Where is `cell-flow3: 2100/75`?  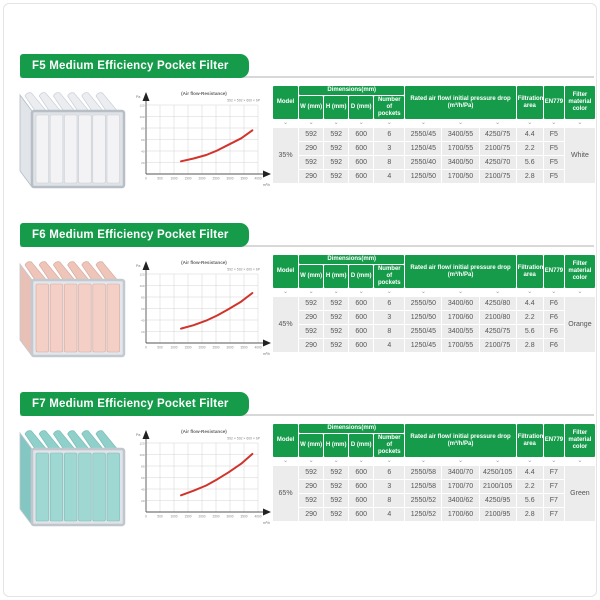
cell-flow3: 2100/75 is located at coordinates (497, 345).